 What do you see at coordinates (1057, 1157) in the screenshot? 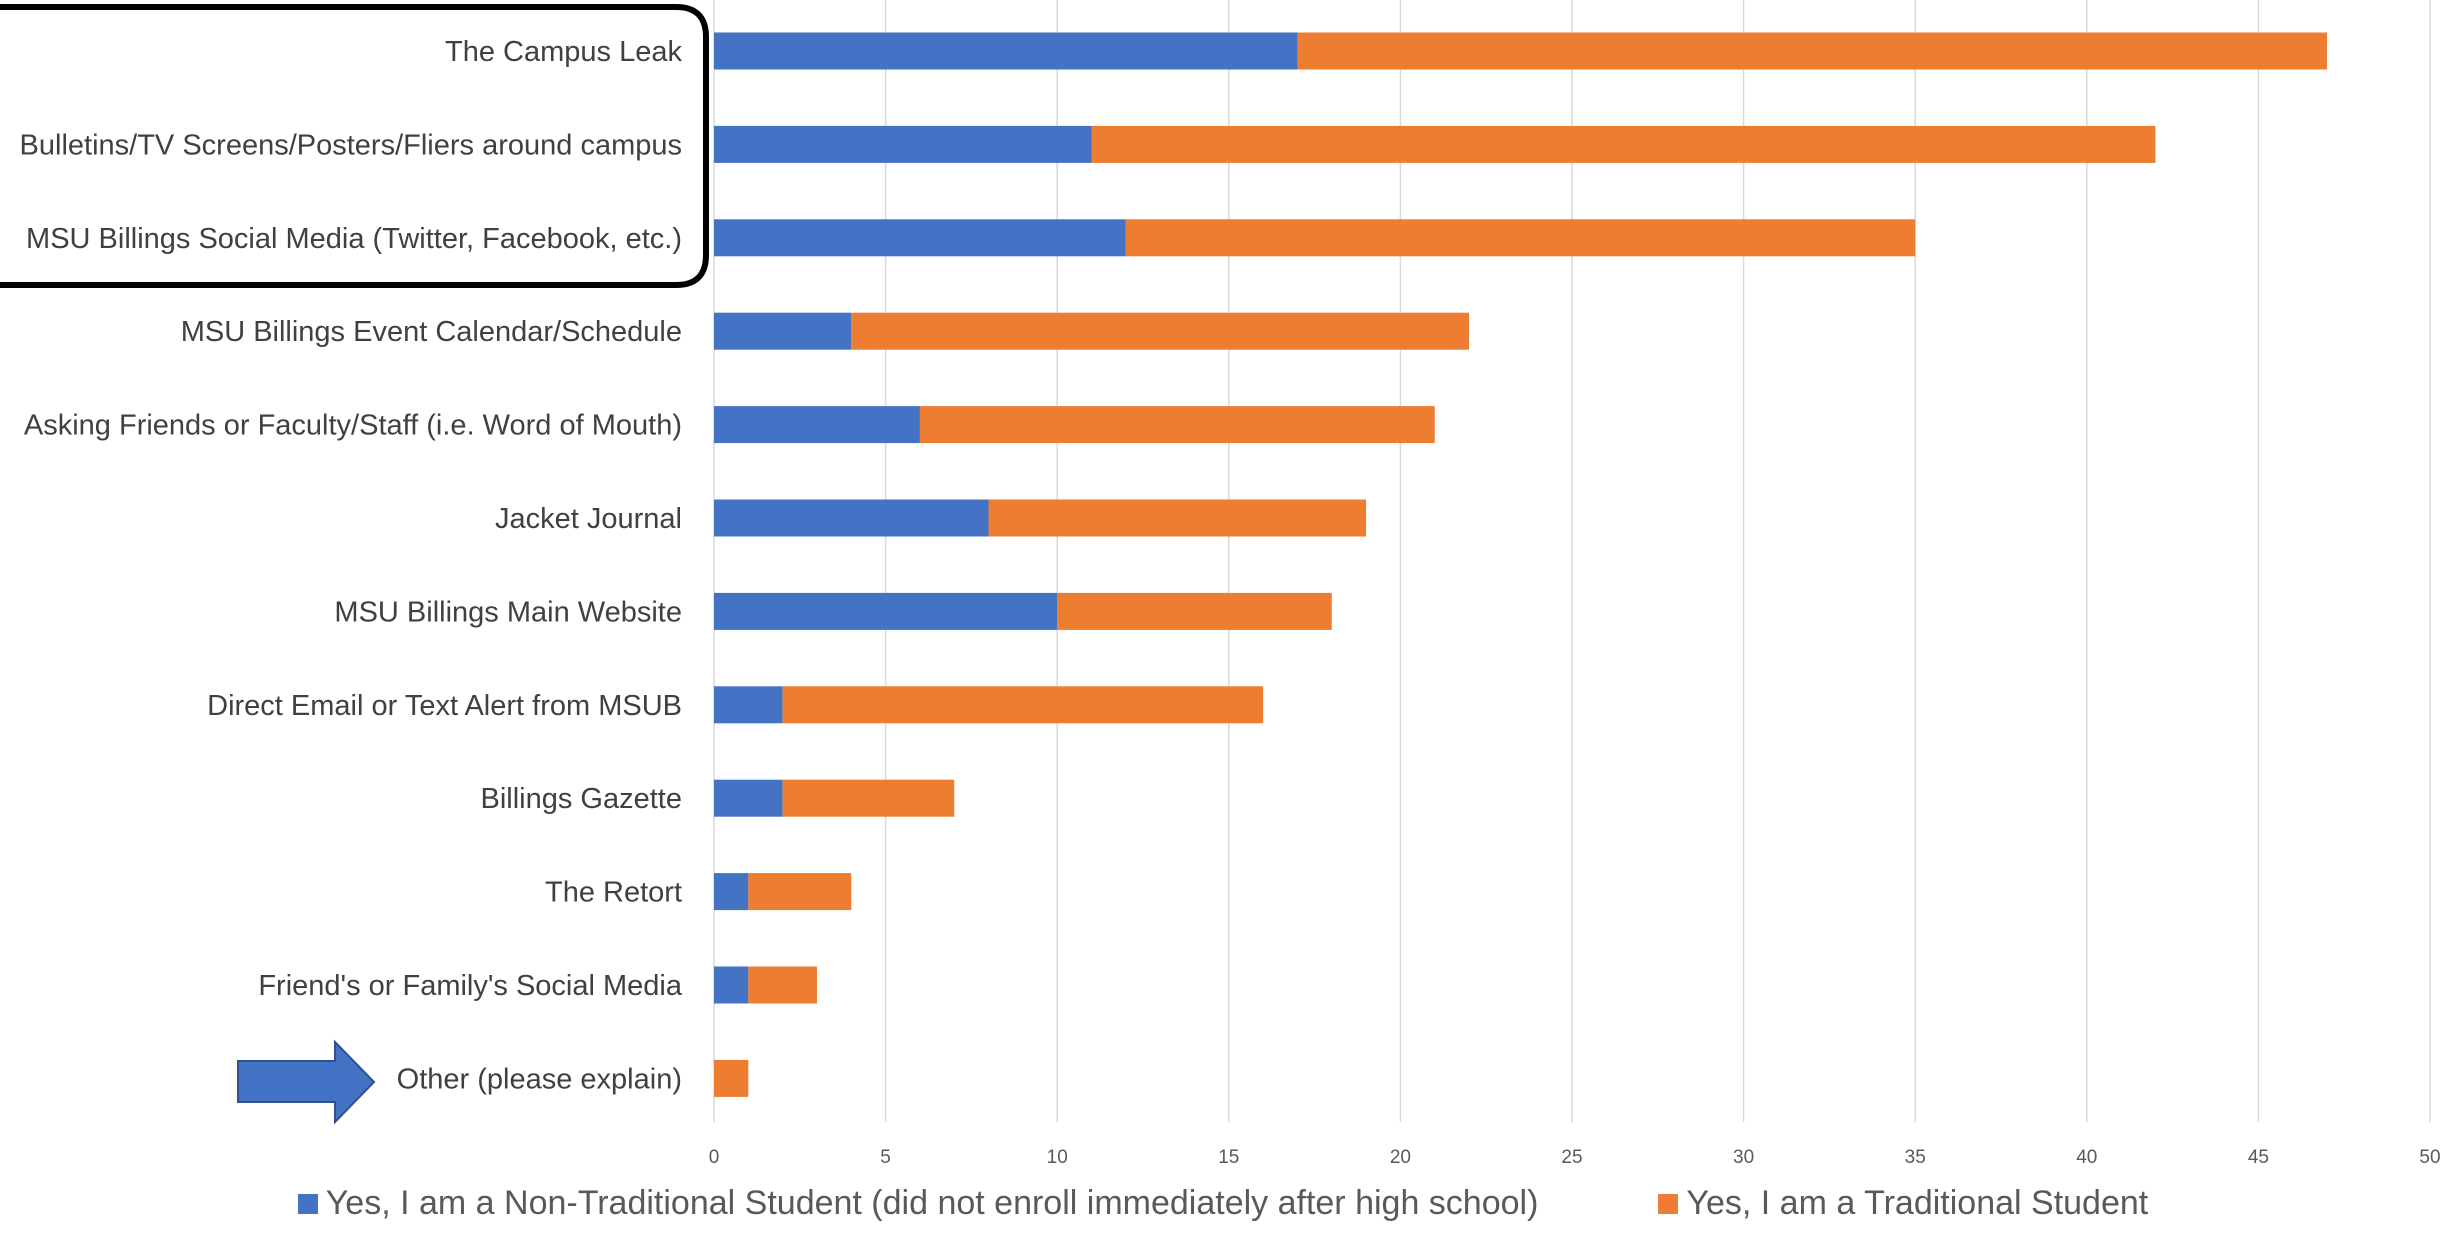
I see `x-tick-label: 10` at bounding box center [1057, 1157].